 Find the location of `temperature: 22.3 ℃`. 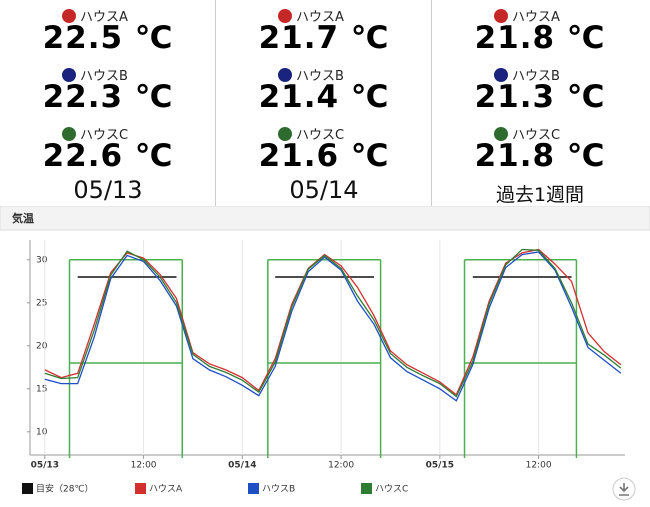

temperature: 22.3 ℃ is located at coordinates (108, 97).